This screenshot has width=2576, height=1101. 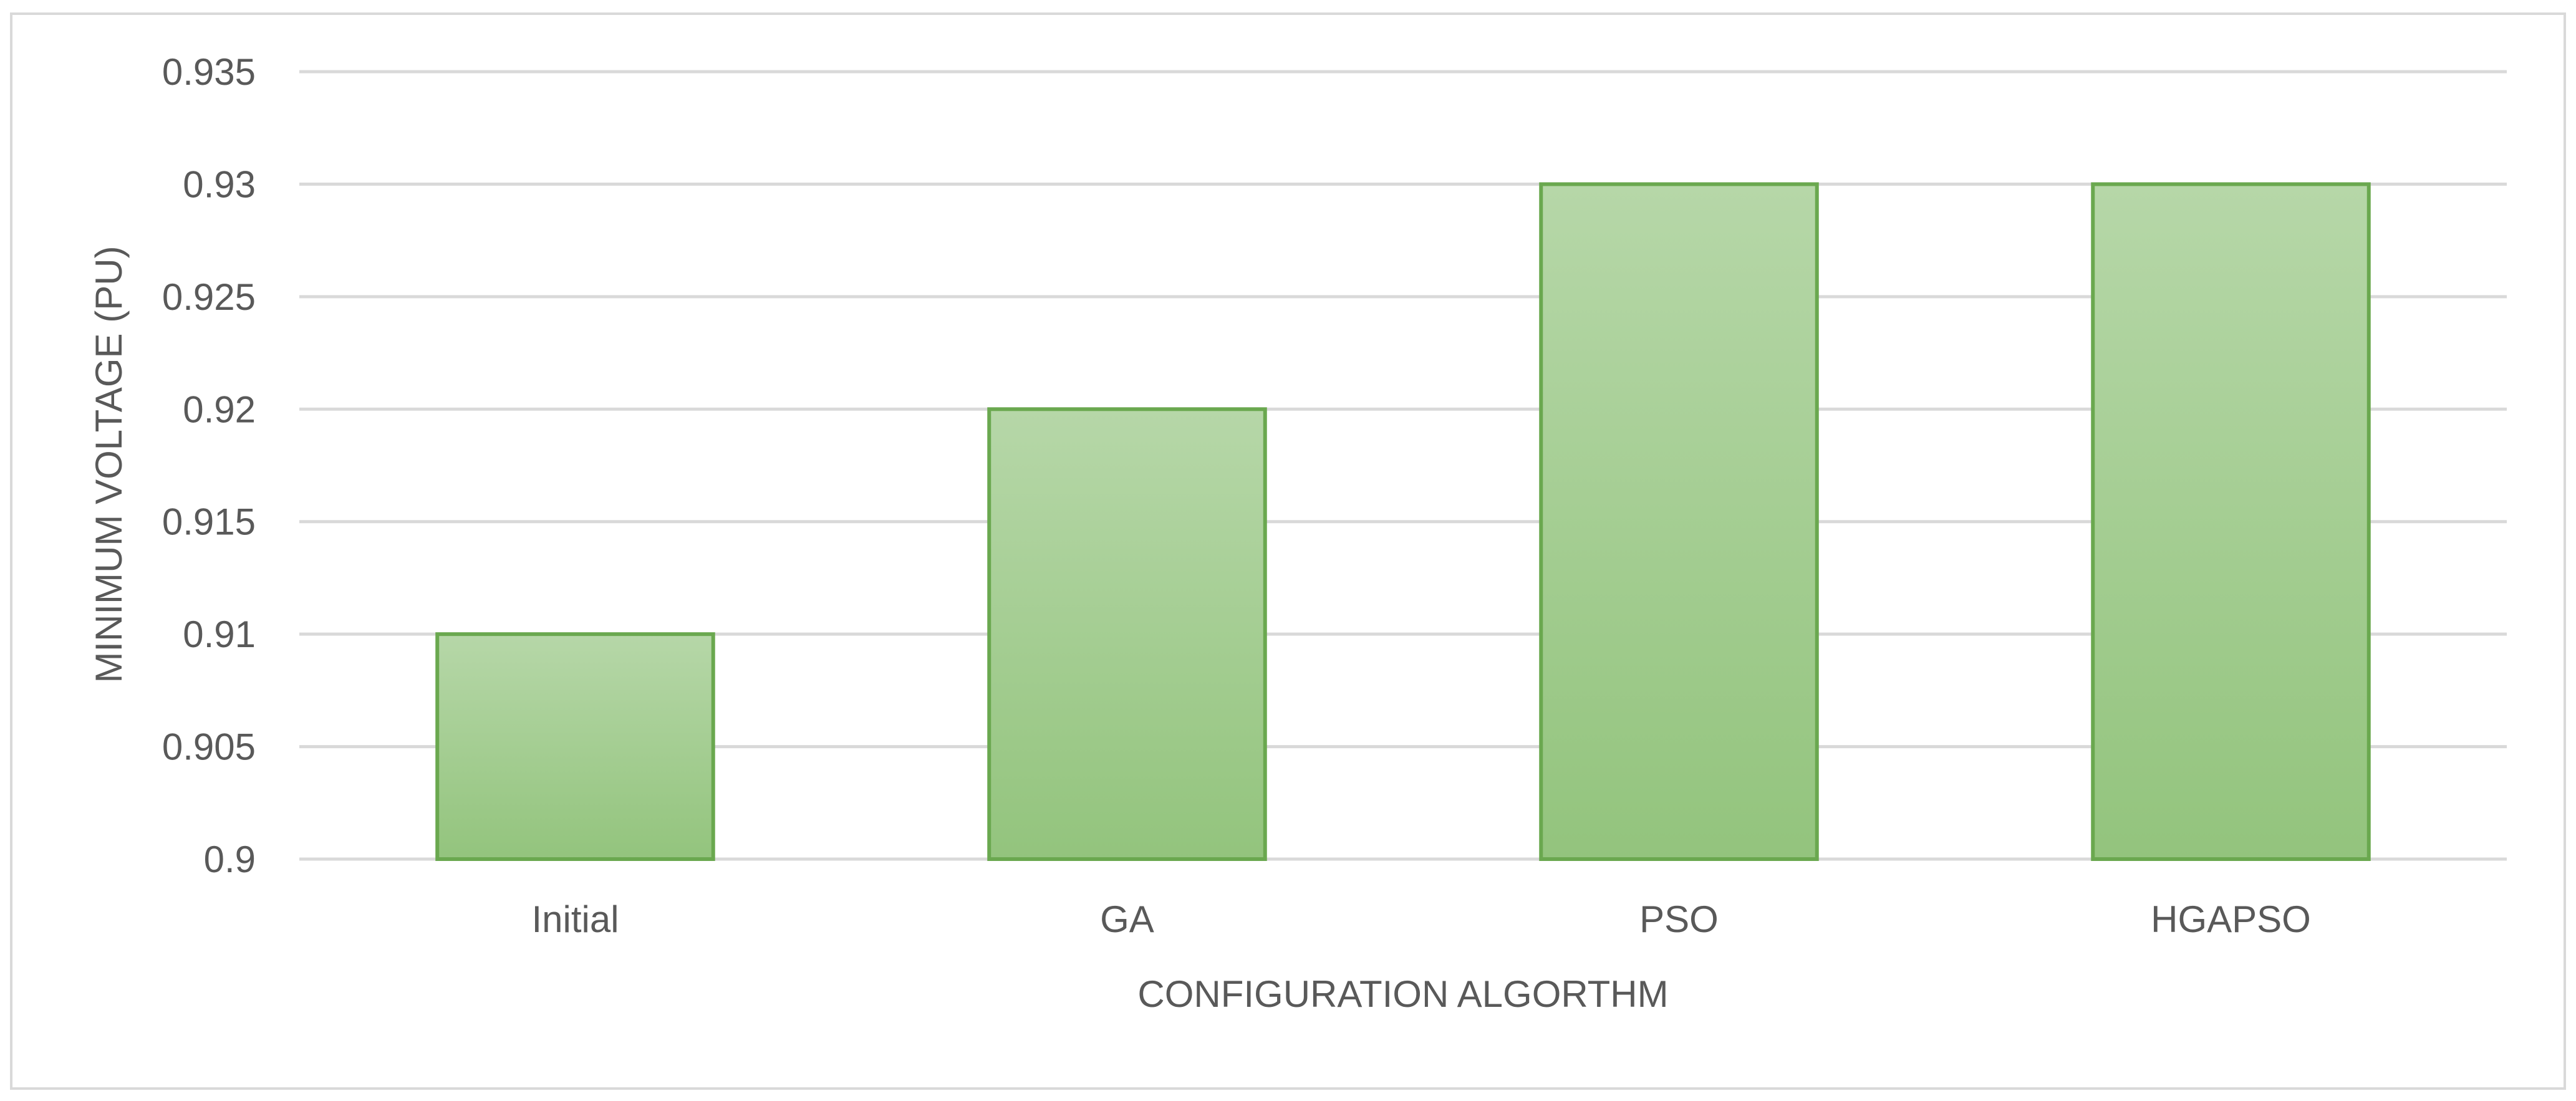 What do you see at coordinates (109, 464) in the screenshot?
I see `y-axis-title: MINIMUM VOLTAGE (PU)` at bounding box center [109, 464].